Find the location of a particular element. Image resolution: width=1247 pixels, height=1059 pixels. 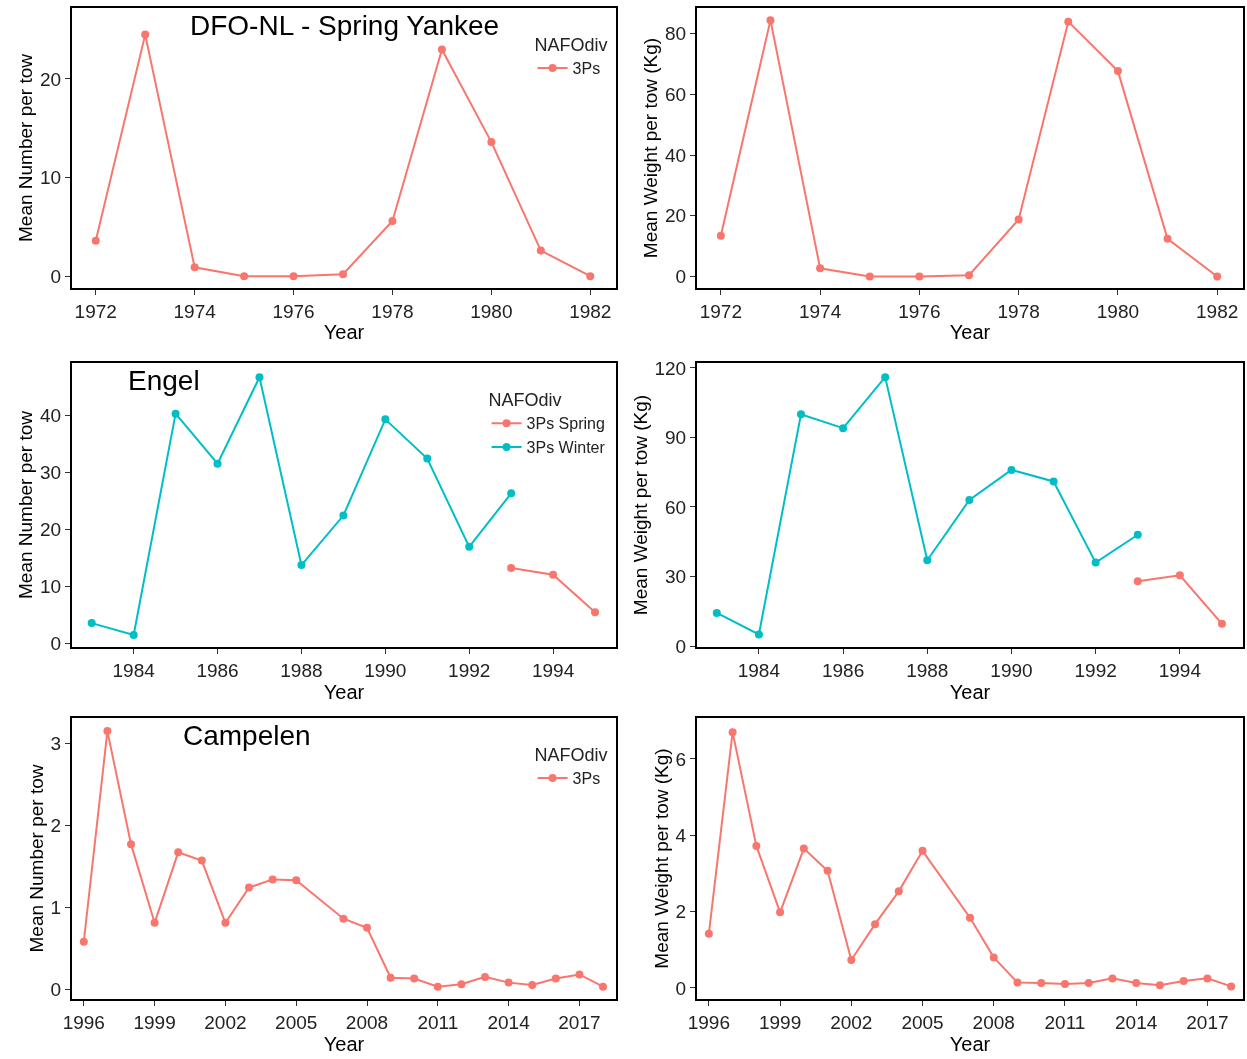

x-tick-label: 1994 is located at coordinates (553, 670).